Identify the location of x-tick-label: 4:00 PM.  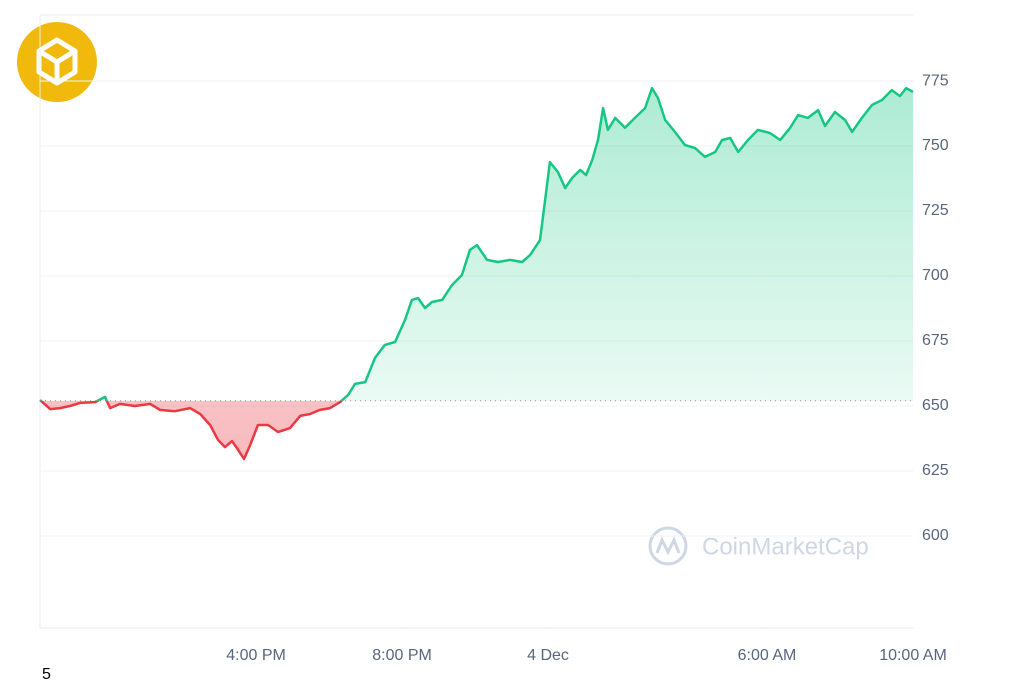
(256, 655).